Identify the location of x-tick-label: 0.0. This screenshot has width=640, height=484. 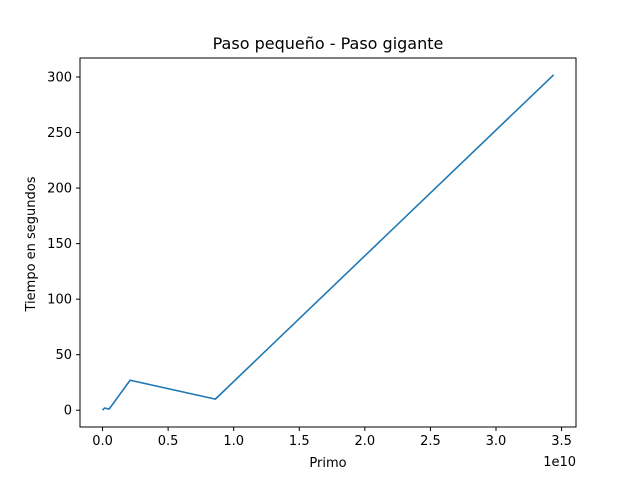
(102, 441).